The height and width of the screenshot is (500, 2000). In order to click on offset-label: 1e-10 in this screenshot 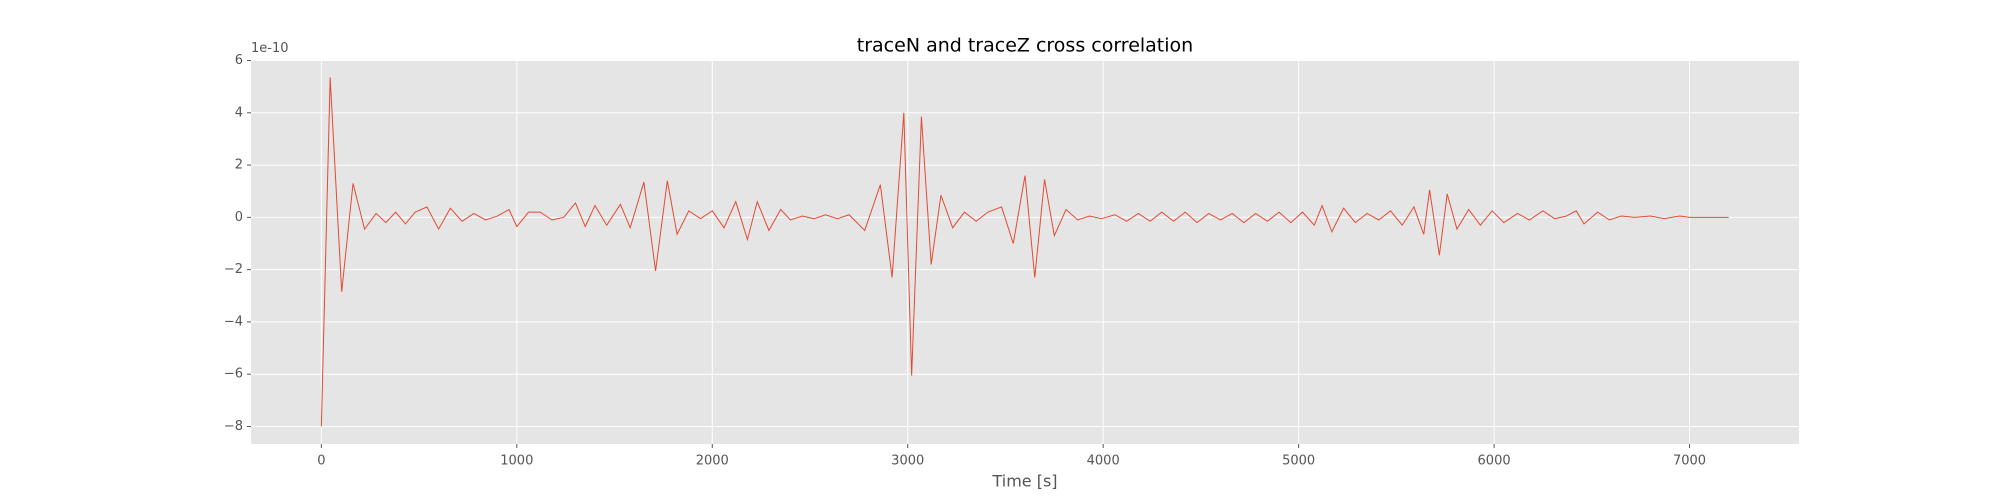, I will do `click(270, 48)`.